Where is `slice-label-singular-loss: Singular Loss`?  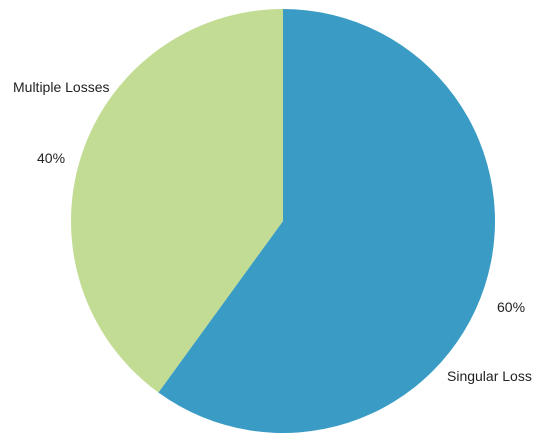 slice-label-singular-loss: Singular Loss is located at coordinates (489, 376).